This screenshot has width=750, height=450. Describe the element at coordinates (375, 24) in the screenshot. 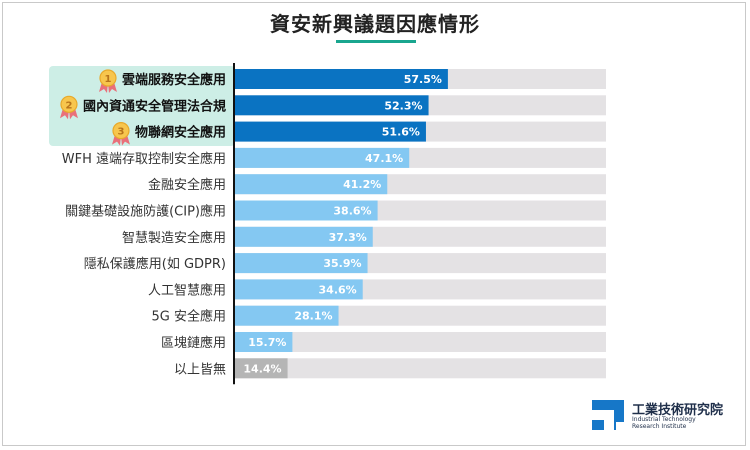

I see `chart-title: 資安新興議題因應情形` at that location.